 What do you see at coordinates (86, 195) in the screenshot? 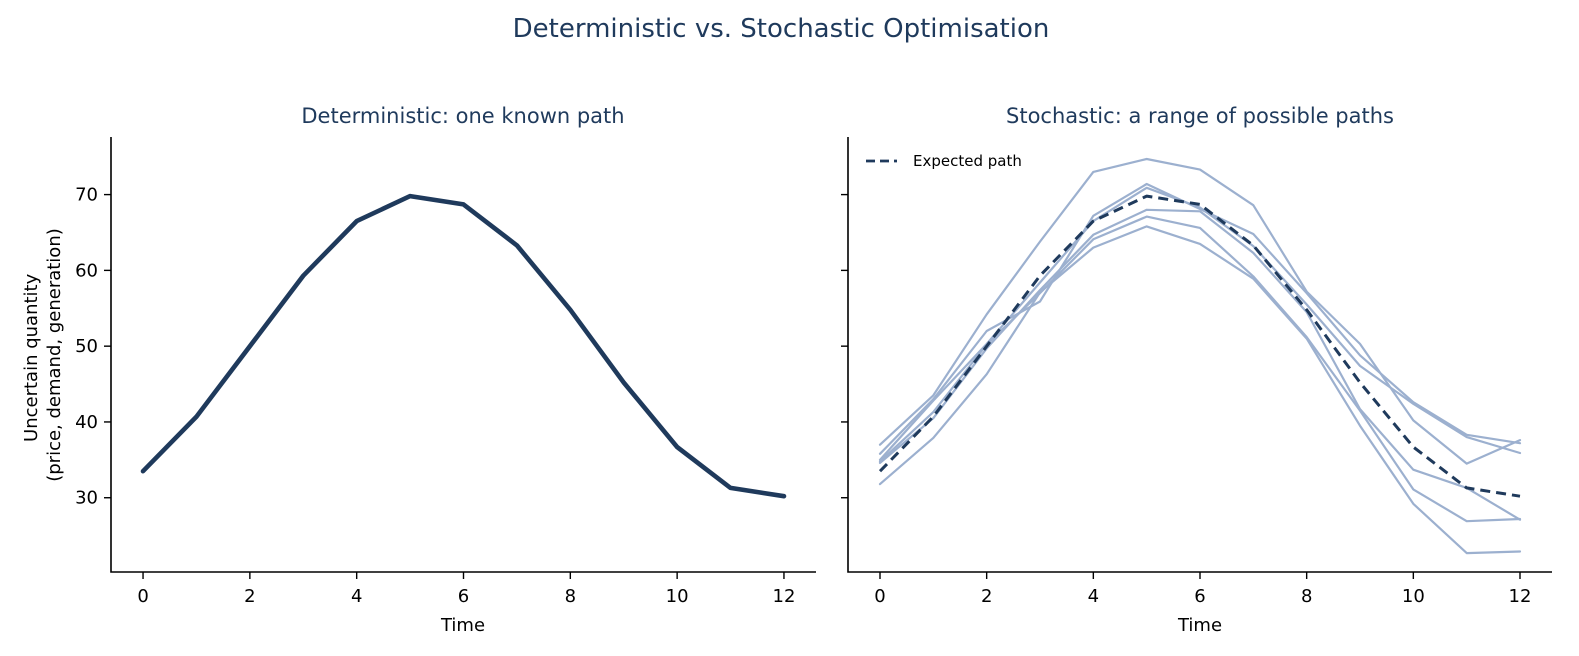
I see `deterministic-y-tick-label: 70` at bounding box center [86, 195].